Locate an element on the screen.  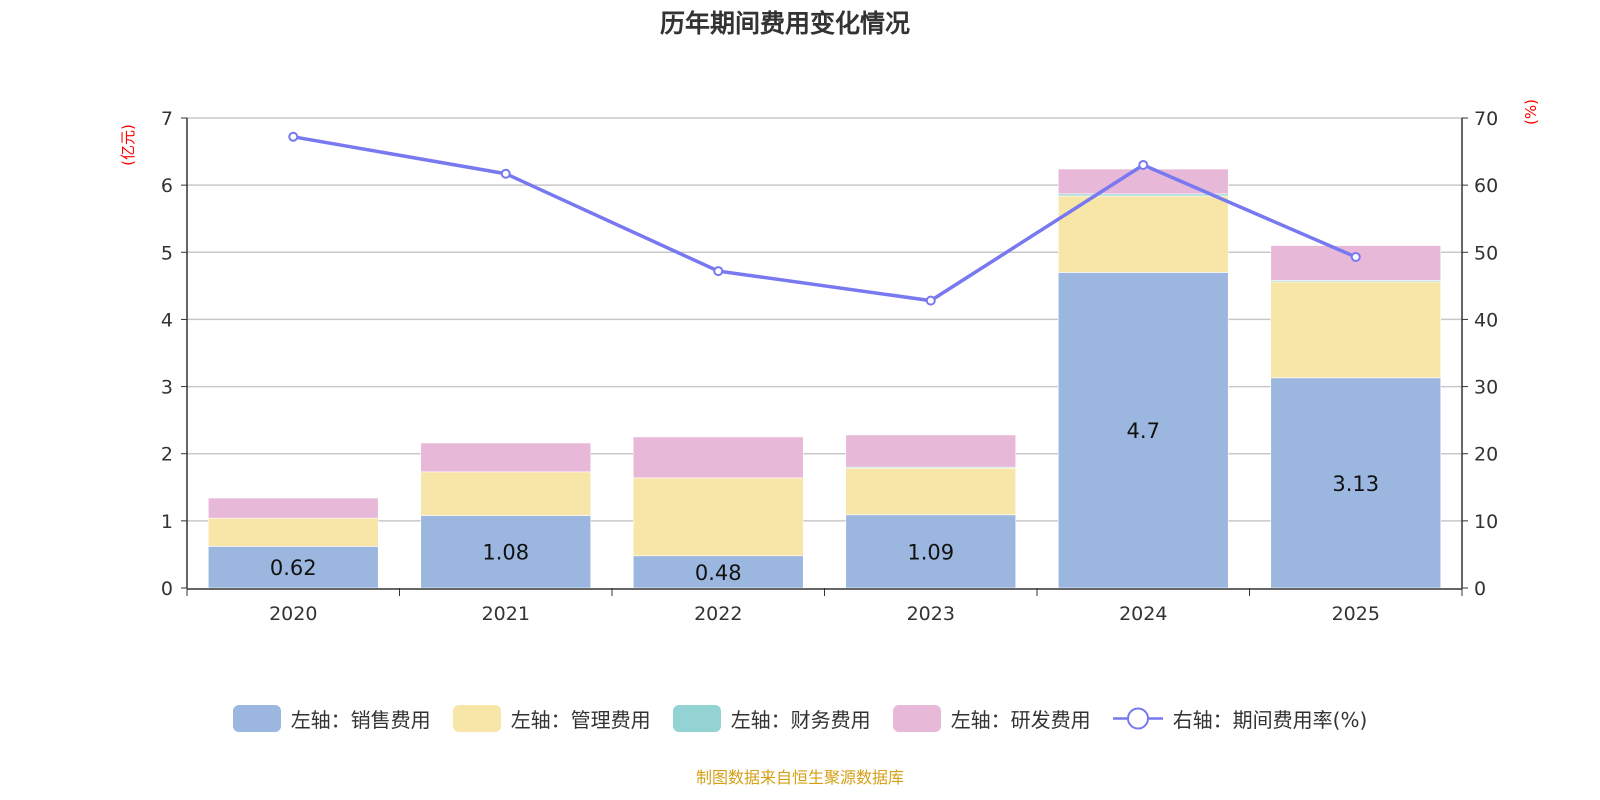
right-tick-label: 40 is located at coordinates (1486, 320).